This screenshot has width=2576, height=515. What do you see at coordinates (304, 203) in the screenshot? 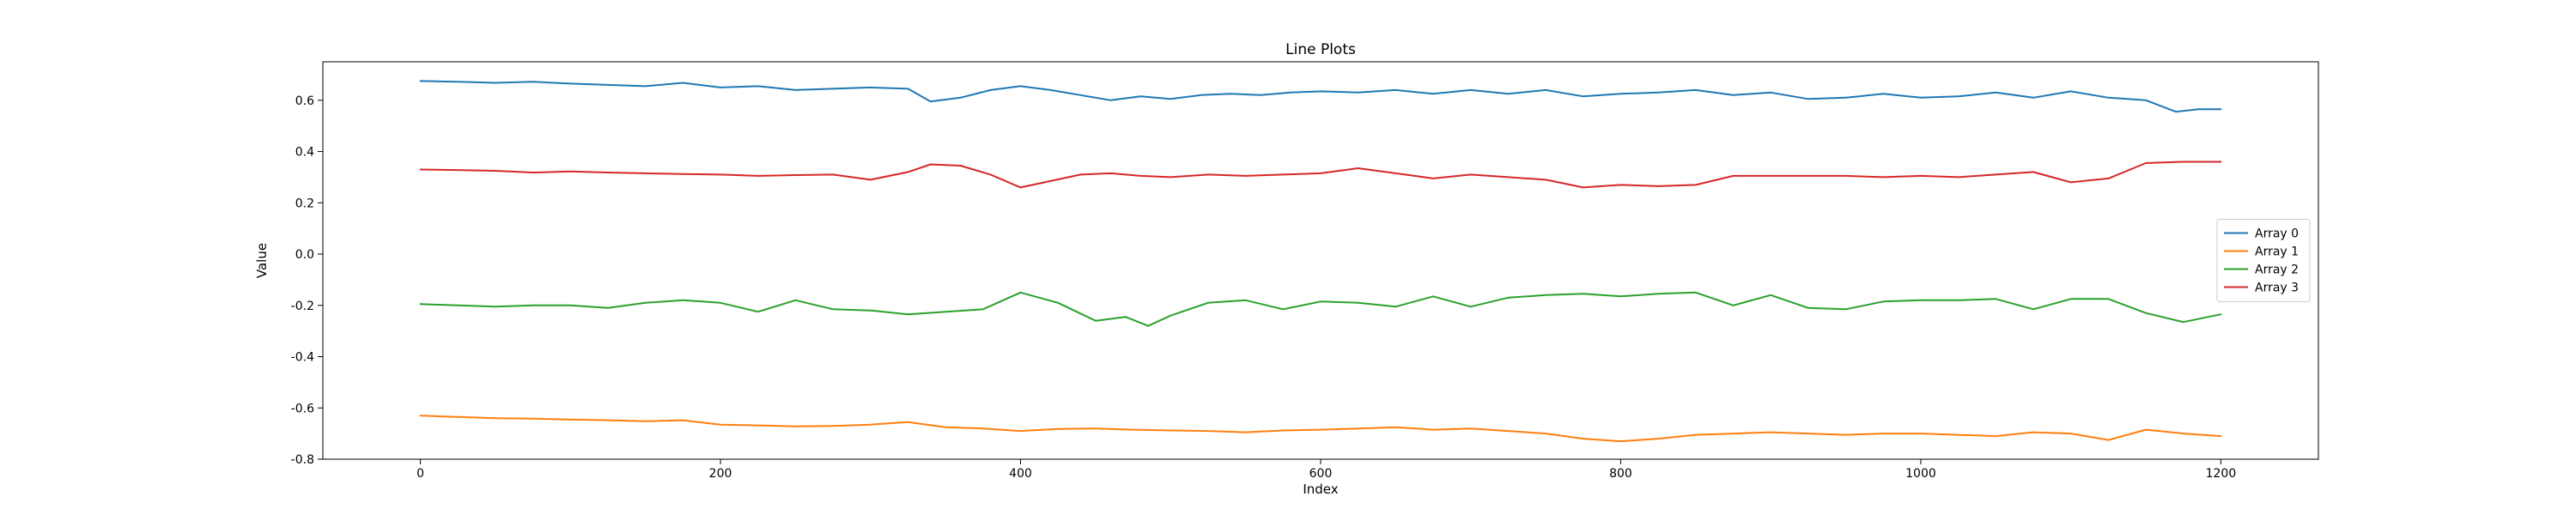
I see `y-tick-label: 0.2` at bounding box center [304, 203].